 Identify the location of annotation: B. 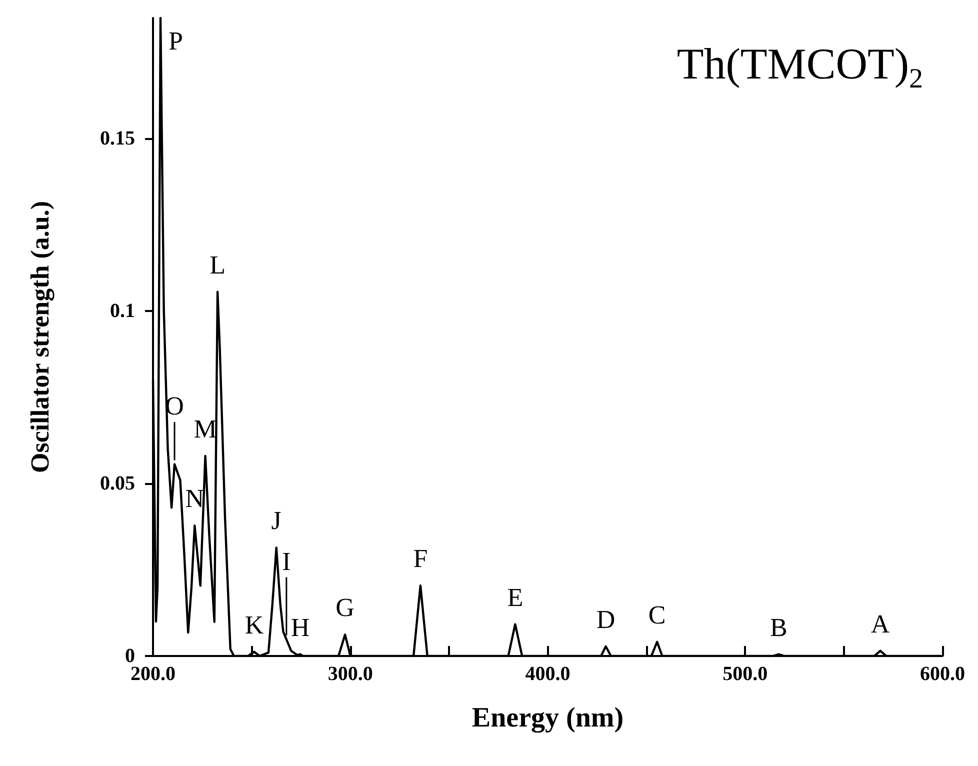
(779, 627).